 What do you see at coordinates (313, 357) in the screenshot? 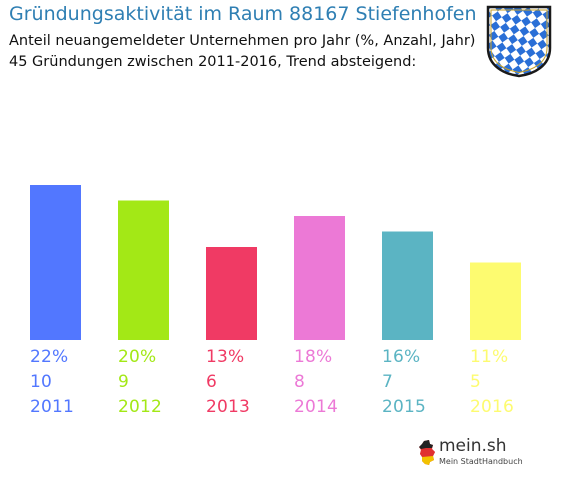
I see `percent-label-2014: 18%` at bounding box center [313, 357].